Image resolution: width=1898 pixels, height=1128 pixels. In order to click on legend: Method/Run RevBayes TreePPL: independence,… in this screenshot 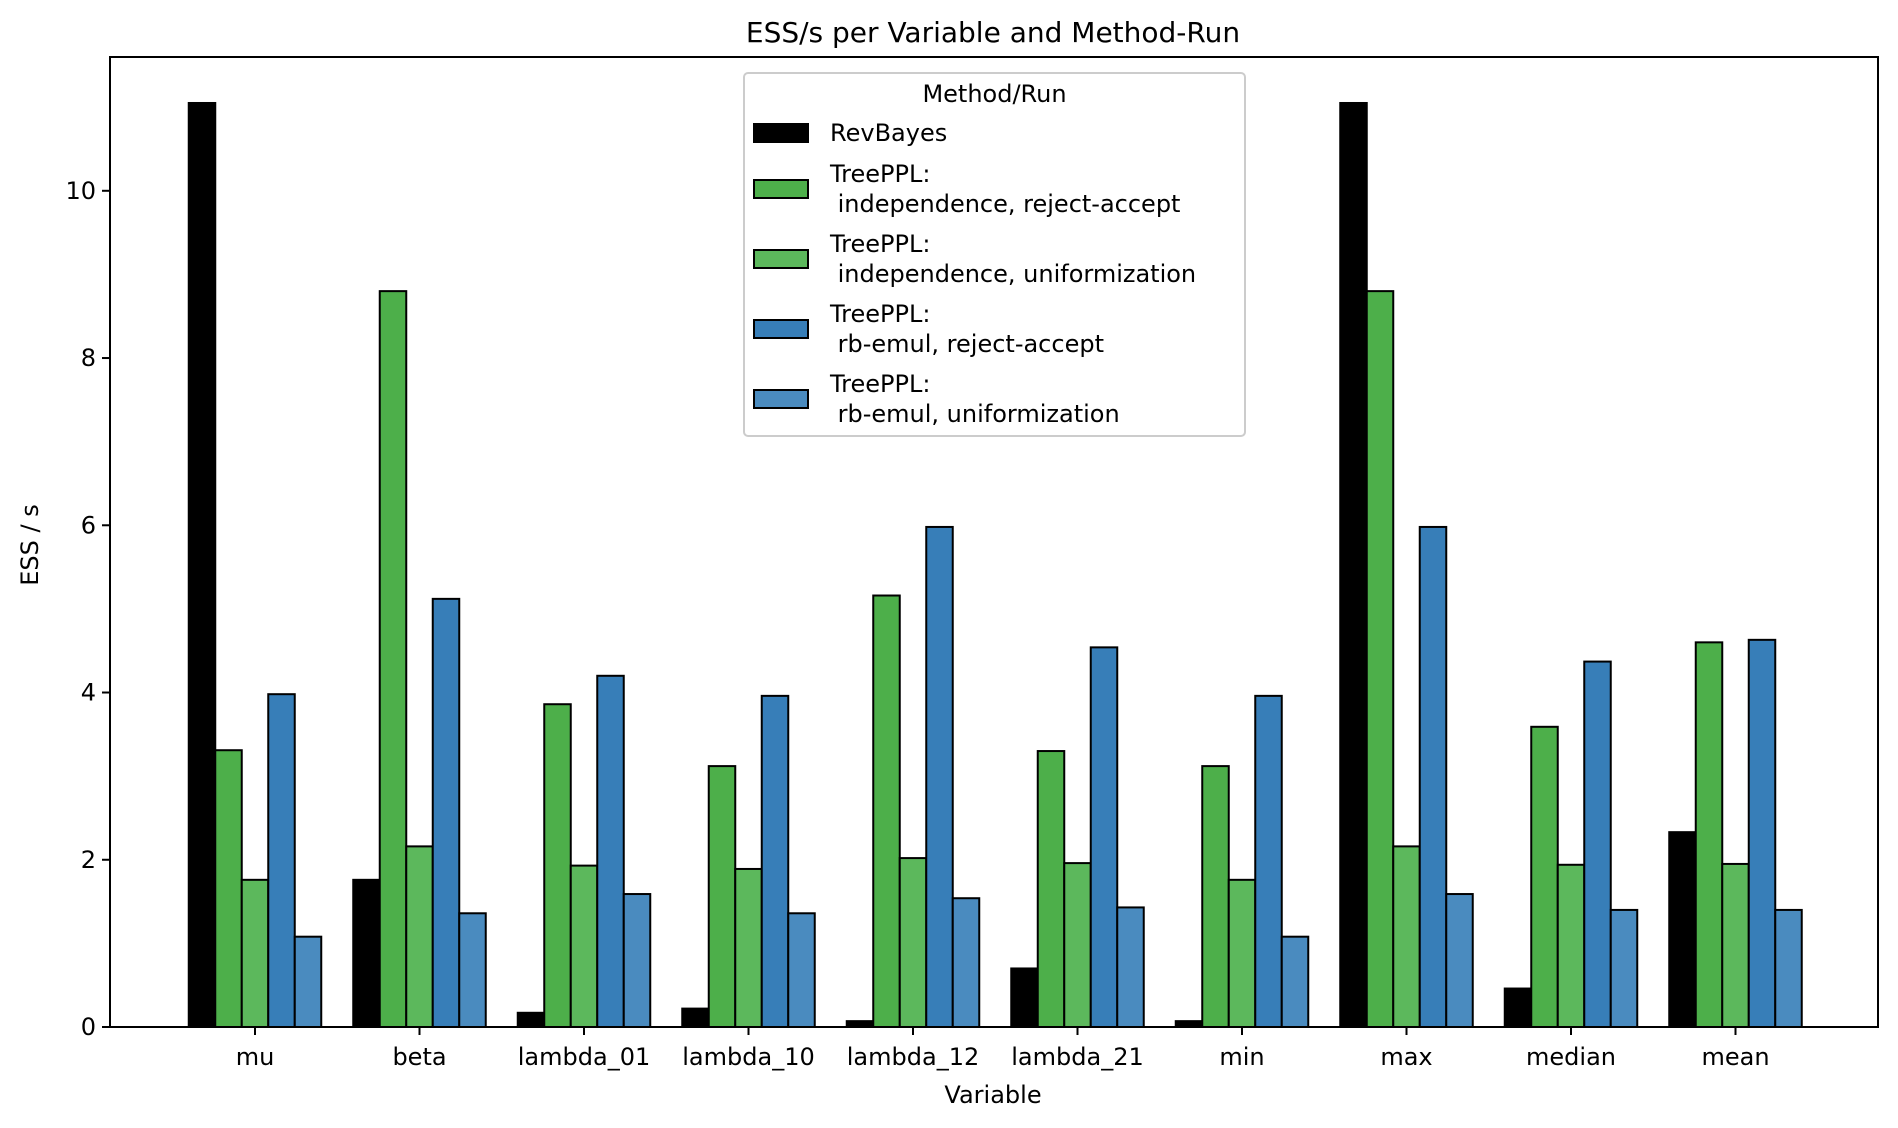, I will do `click(994, 254)`.